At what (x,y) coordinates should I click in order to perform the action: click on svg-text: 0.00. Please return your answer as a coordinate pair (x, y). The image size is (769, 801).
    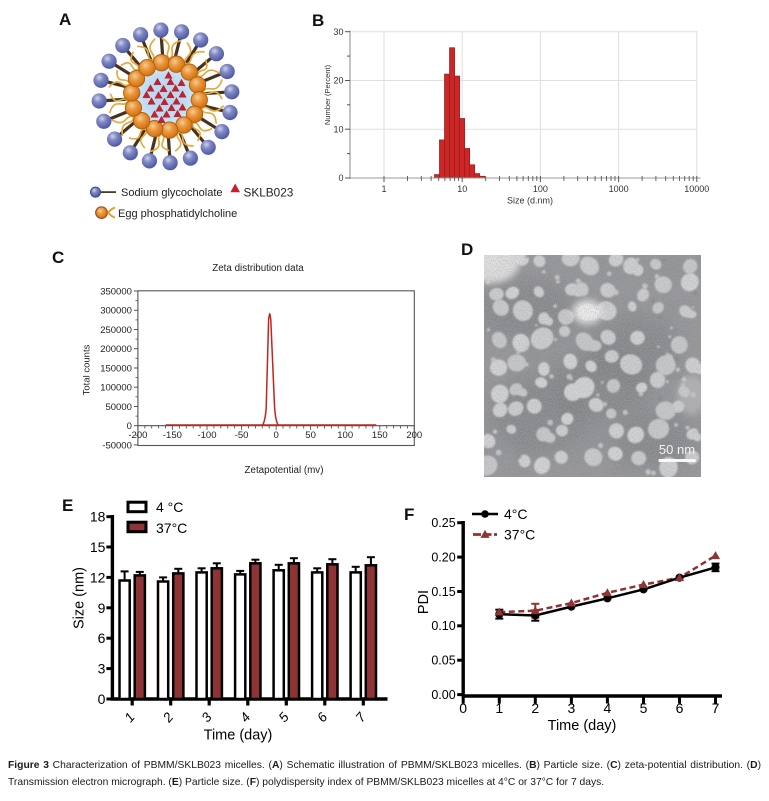
    Looking at the image, I should click on (443, 695).